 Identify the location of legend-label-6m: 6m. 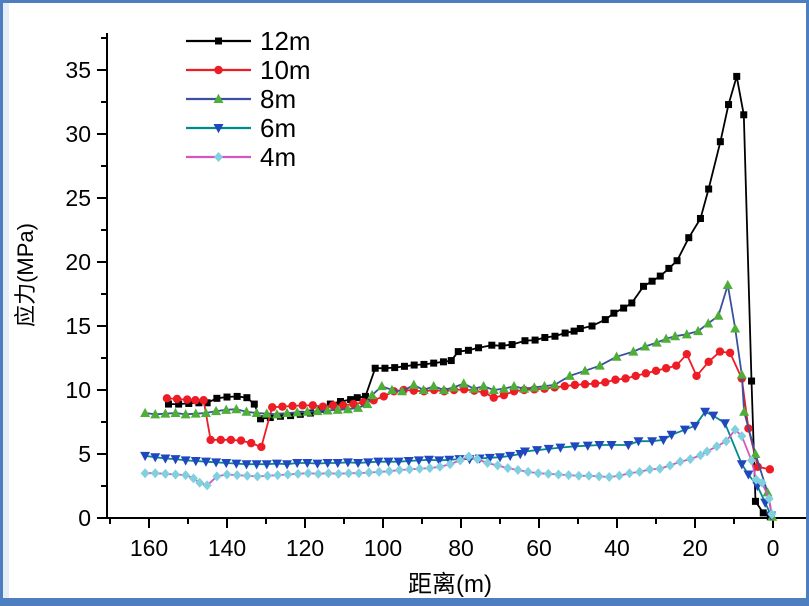
(278, 128).